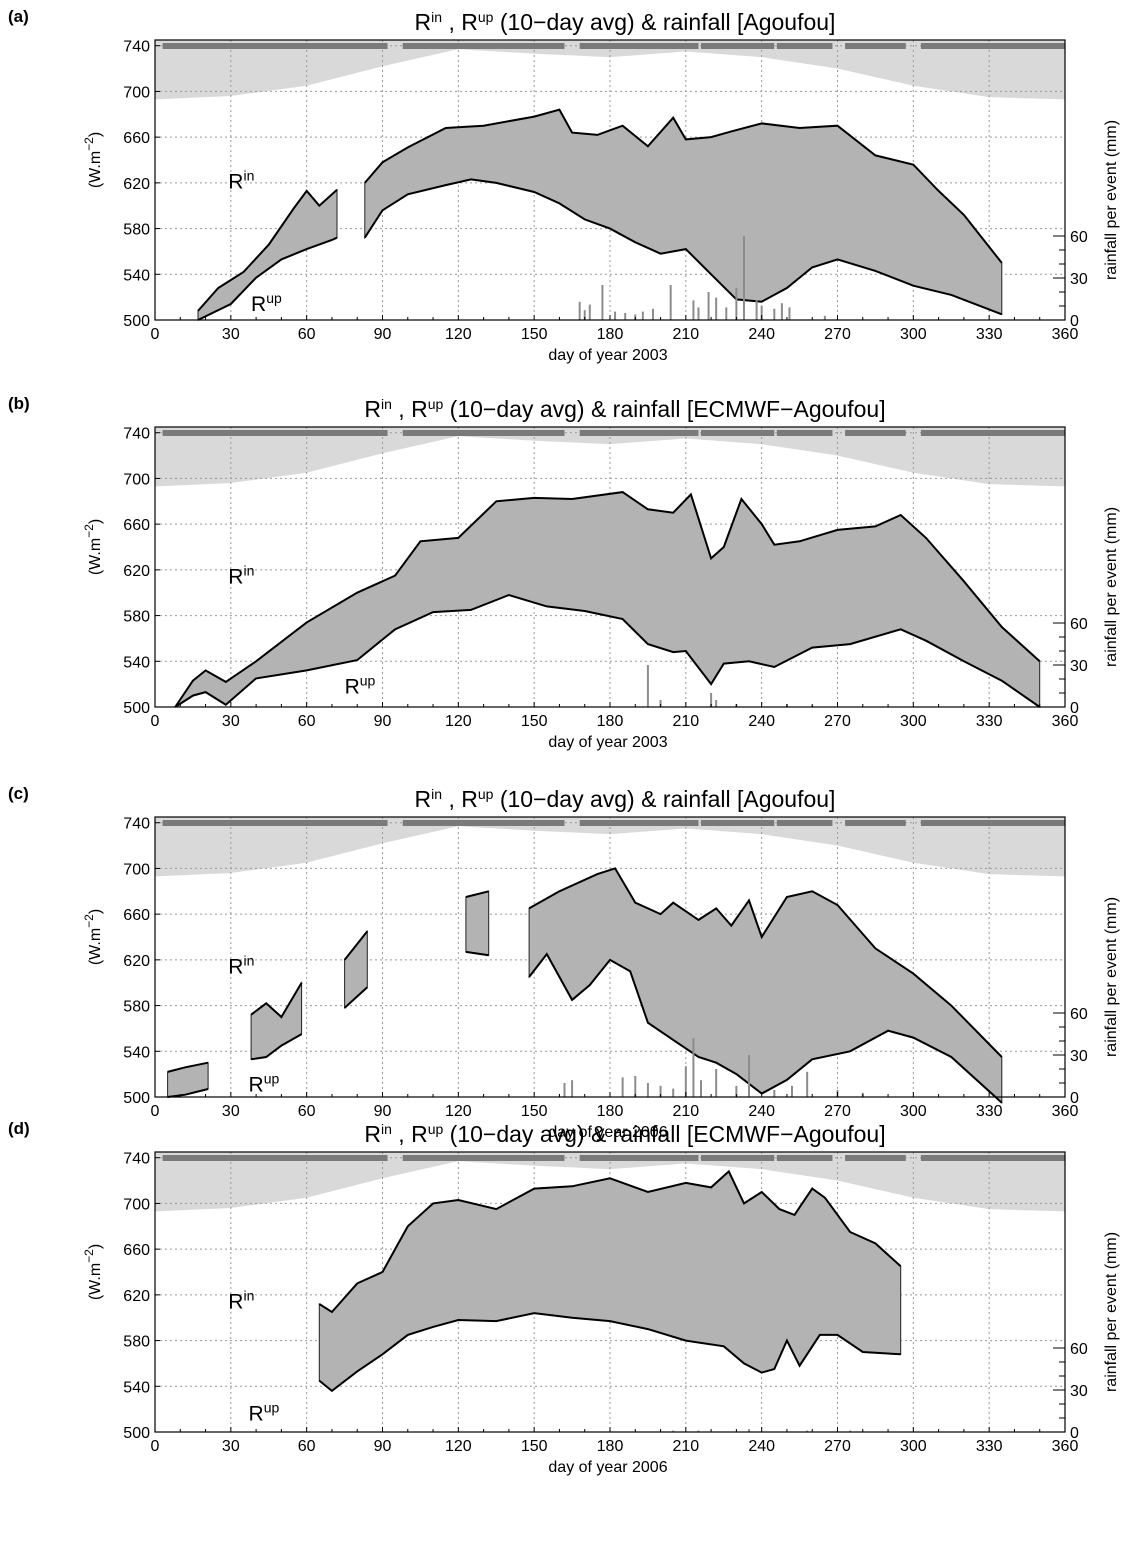 This screenshot has width=1125, height=1546. I want to click on panel-label: (b), so click(19, 403).